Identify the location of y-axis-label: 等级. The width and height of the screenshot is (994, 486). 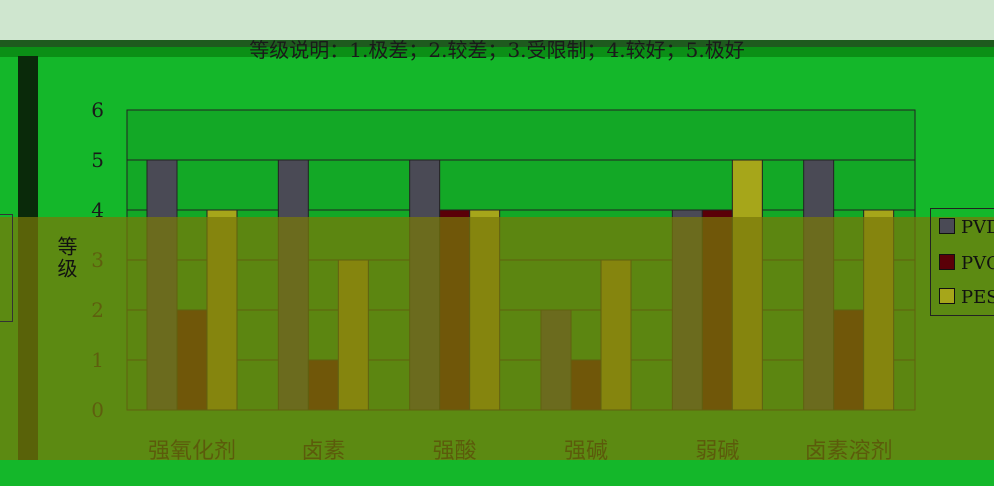
(66, 258).